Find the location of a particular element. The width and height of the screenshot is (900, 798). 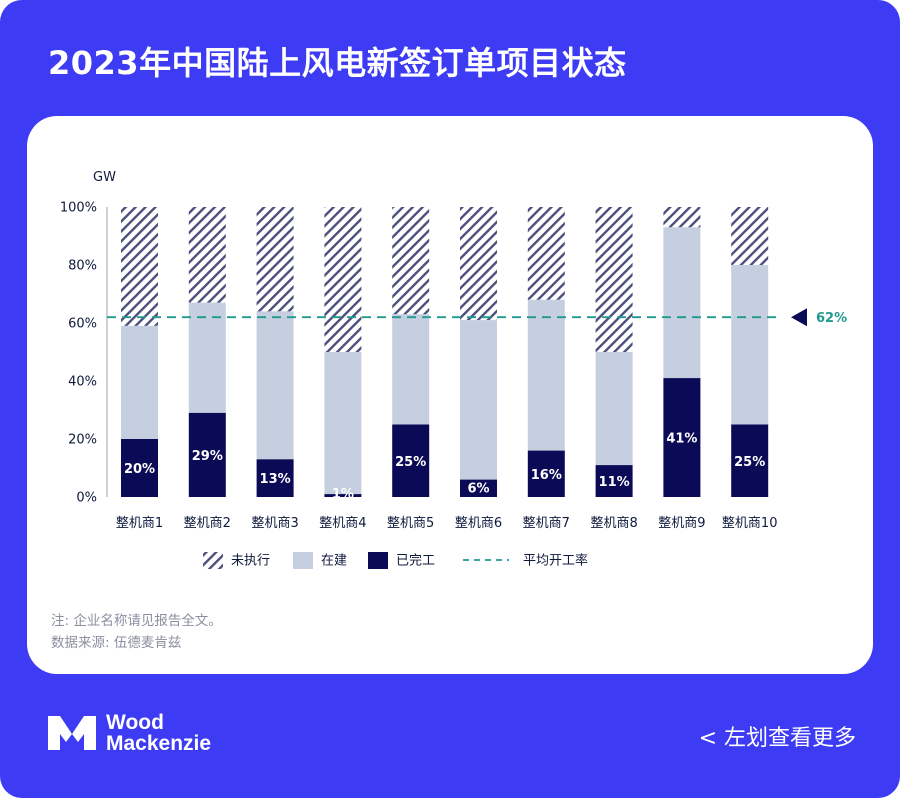

legend-label-not-started: 未执行 is located at coordinates (250, 561).